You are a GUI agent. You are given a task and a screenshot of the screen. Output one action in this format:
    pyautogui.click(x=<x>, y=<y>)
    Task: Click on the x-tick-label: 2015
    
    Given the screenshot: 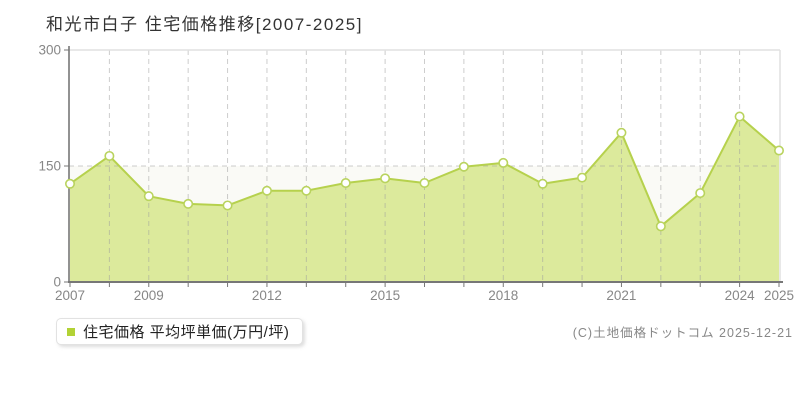 What is the action you would take?
    pyautogui.click(x=385, y=295)
    